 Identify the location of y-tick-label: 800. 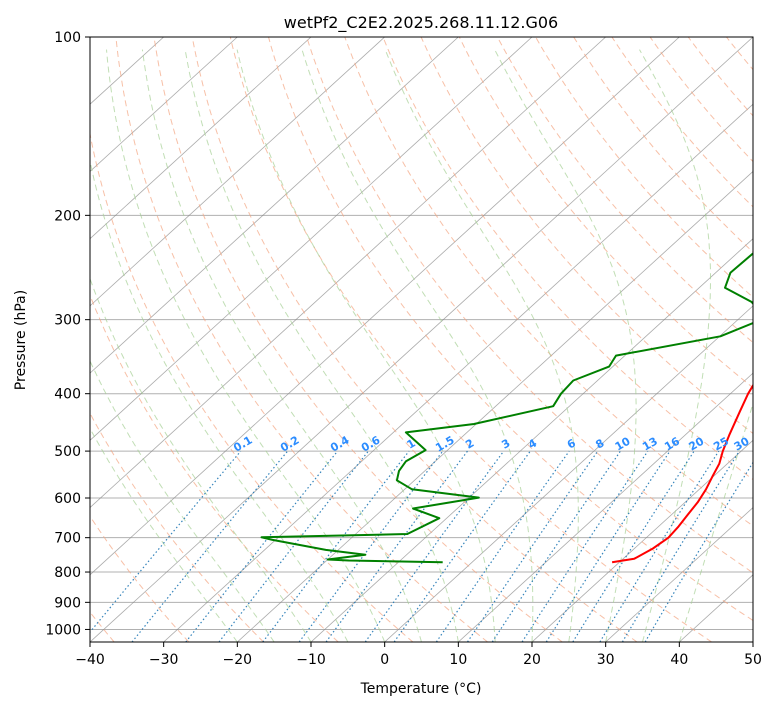
(67, 573).